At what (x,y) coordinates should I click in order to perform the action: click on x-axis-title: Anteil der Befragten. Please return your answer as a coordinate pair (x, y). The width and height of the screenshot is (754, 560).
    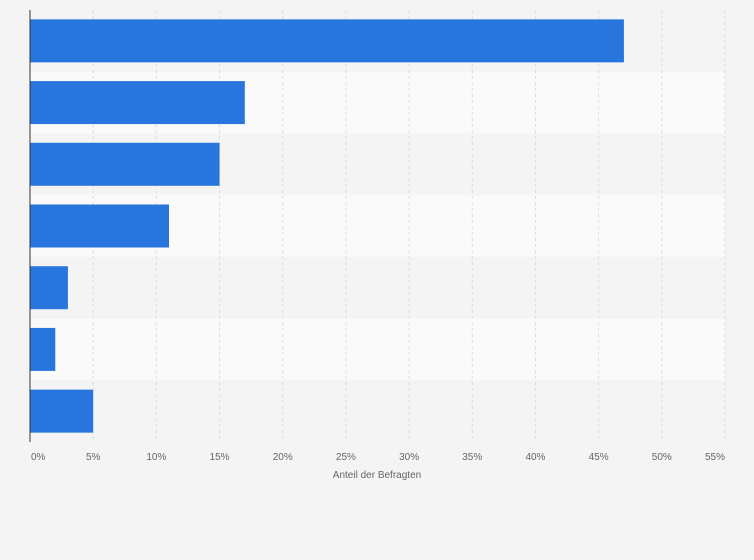
    Looking at the image, I should click on (377, 475).